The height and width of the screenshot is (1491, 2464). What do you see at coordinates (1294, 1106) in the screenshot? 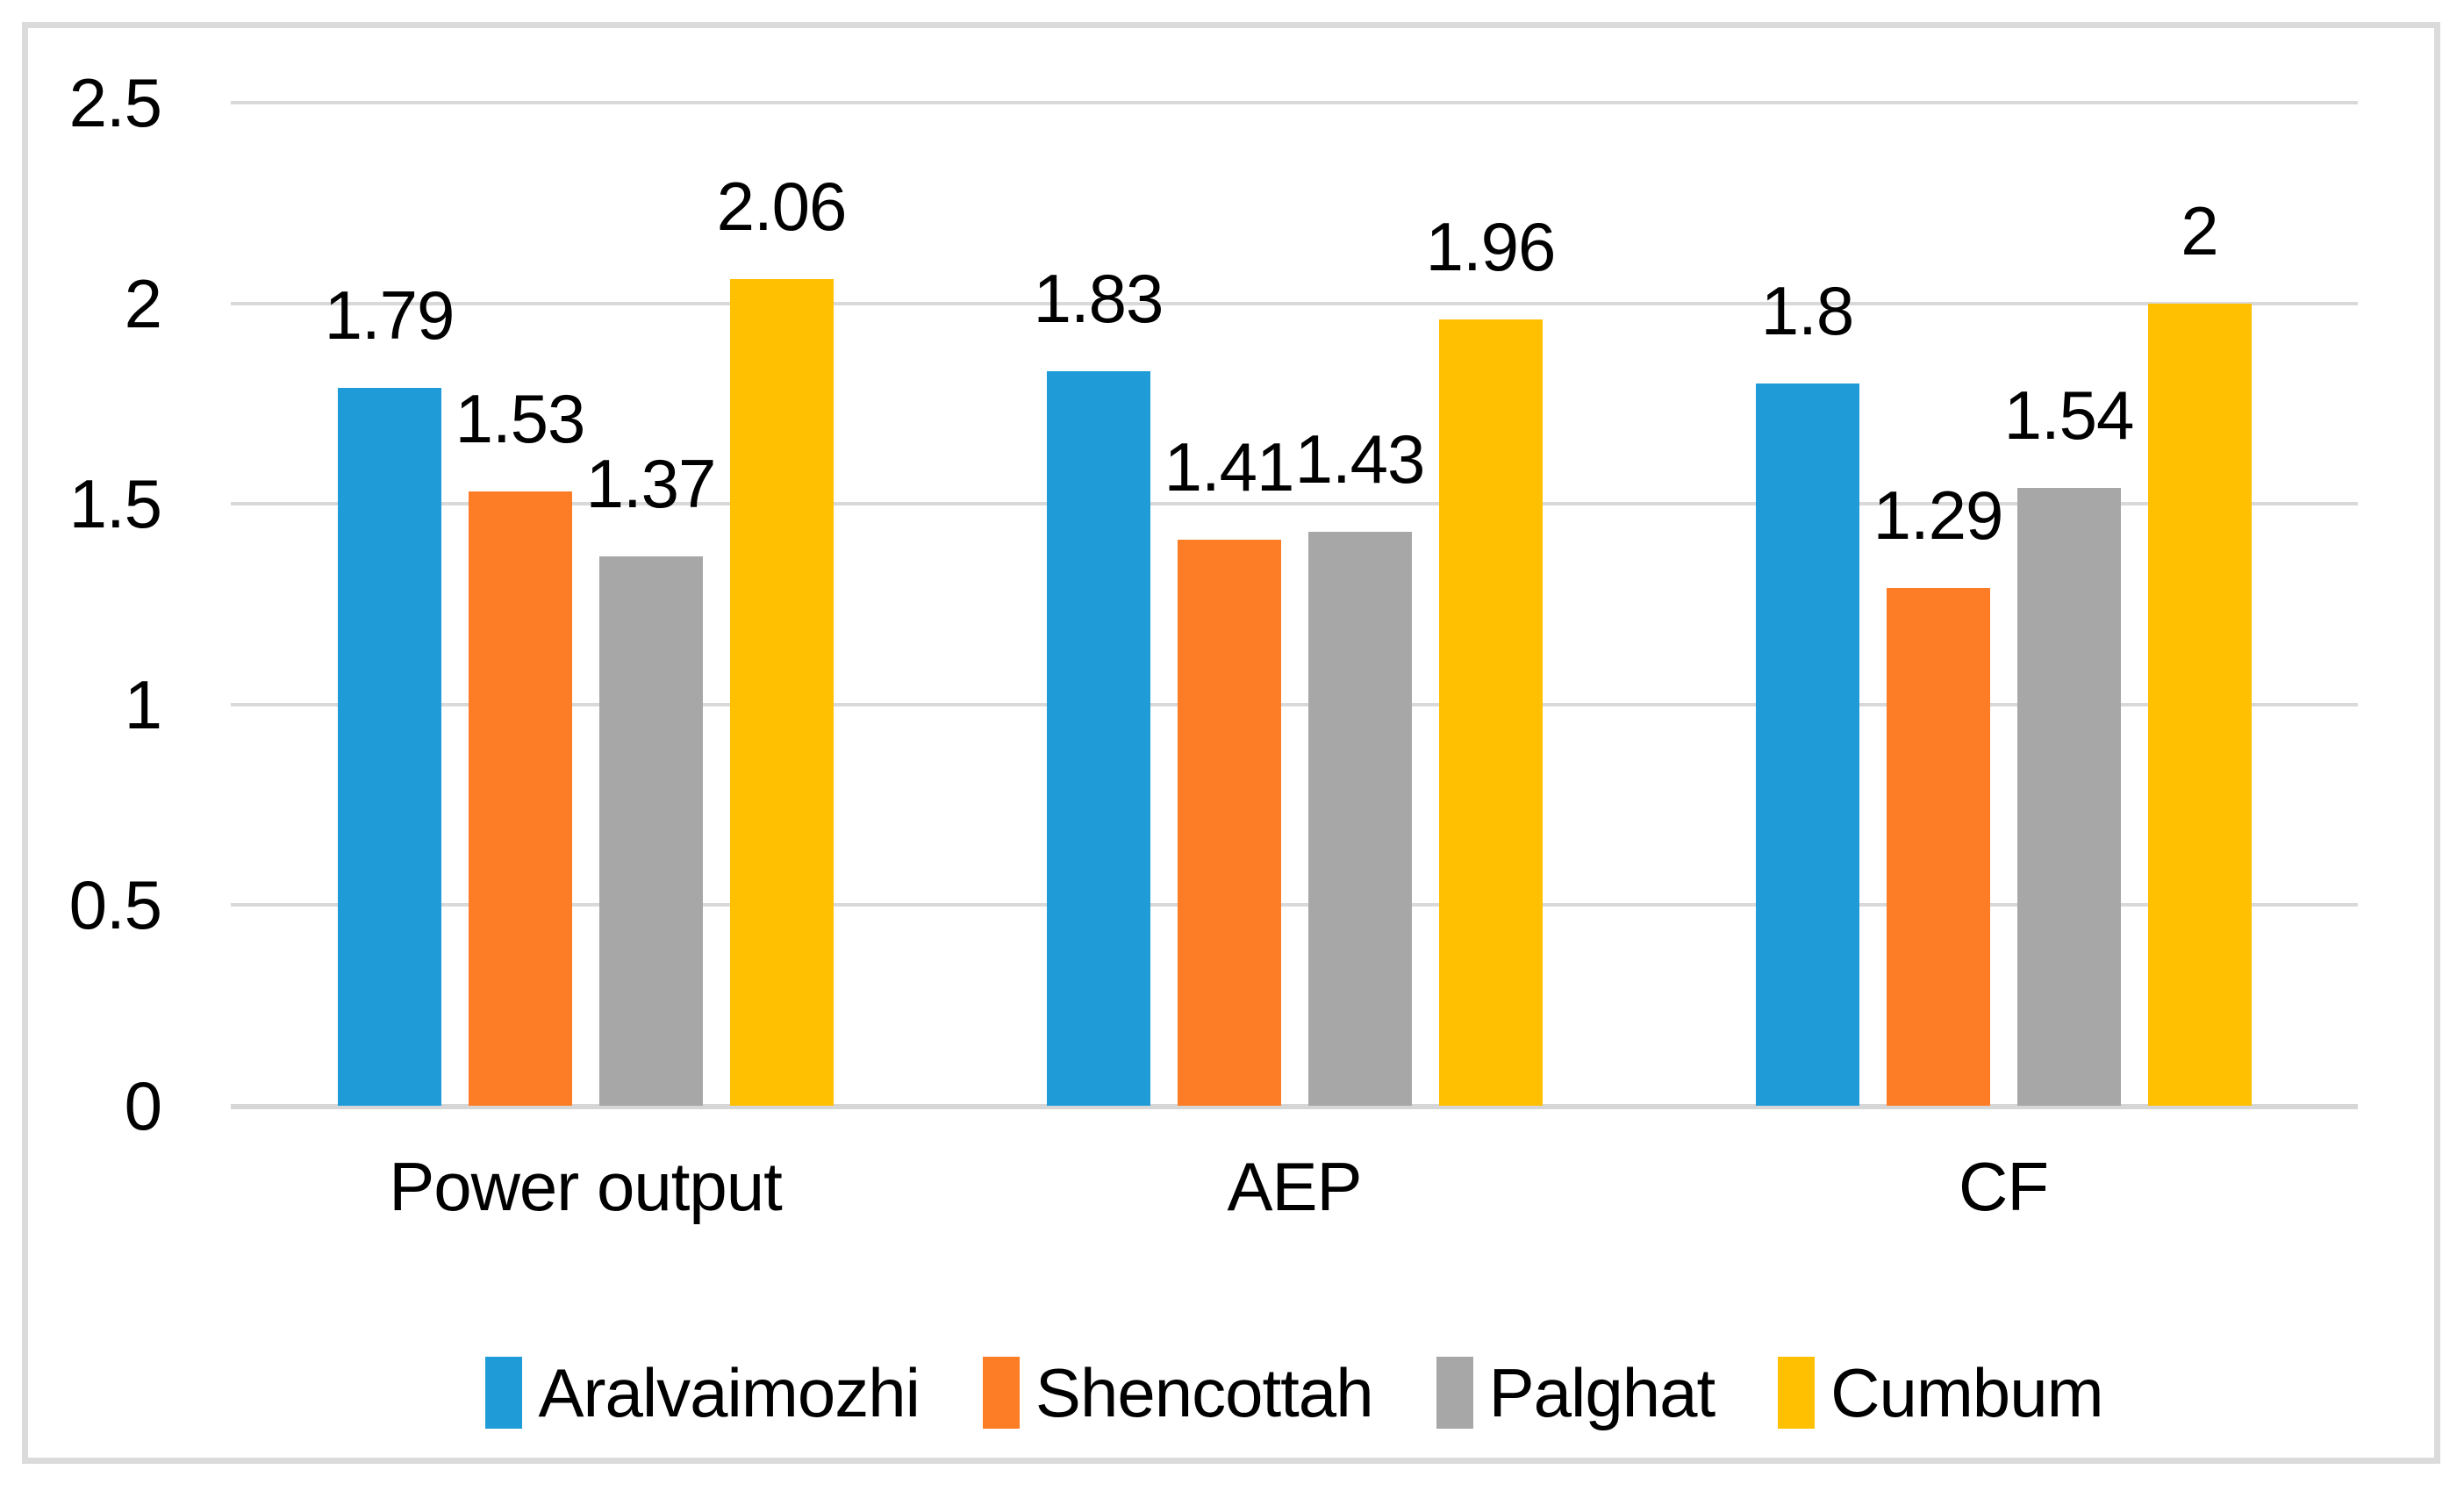
I see `x-axis-line` at bounding box center [1294, 1106].